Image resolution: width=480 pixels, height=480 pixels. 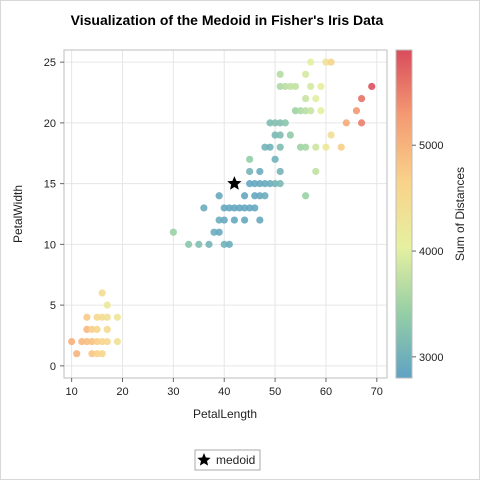 What do you see at coordinates (53, 367) in the screenshot?
I see `y-tick-label: 0` at bounding box center [53, 367].